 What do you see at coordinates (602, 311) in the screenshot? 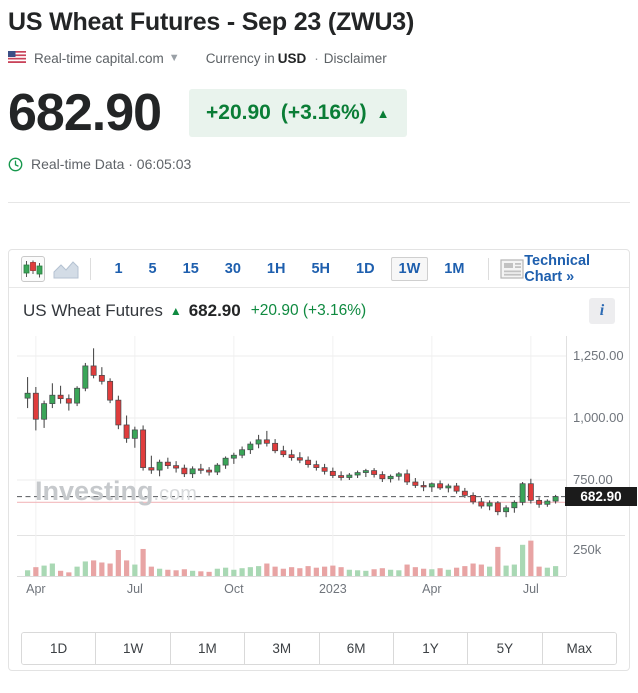
I see `info-button: i` at bounding box center [602, 311].